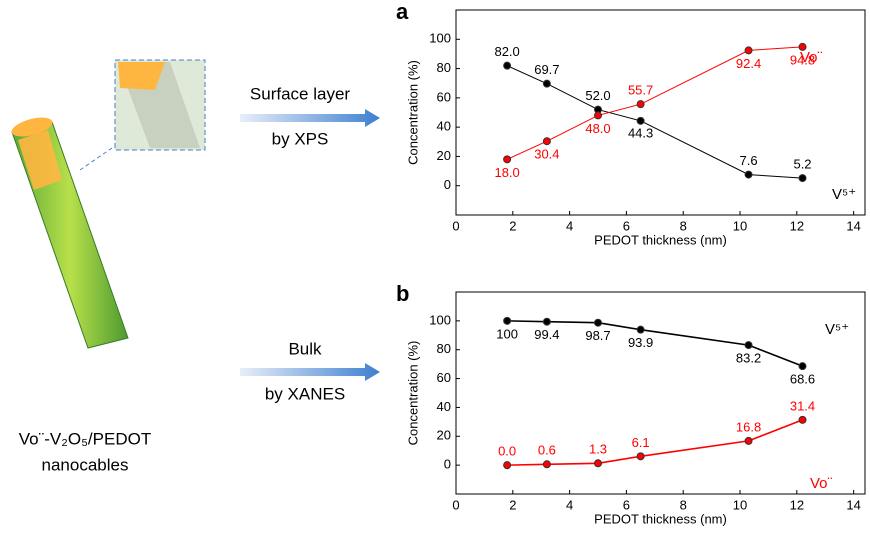 This screenshot has width=870, height=536. Describe the element at coordinates (640, 90) in the screenshot. I see `data-label: 55.7` at that location.